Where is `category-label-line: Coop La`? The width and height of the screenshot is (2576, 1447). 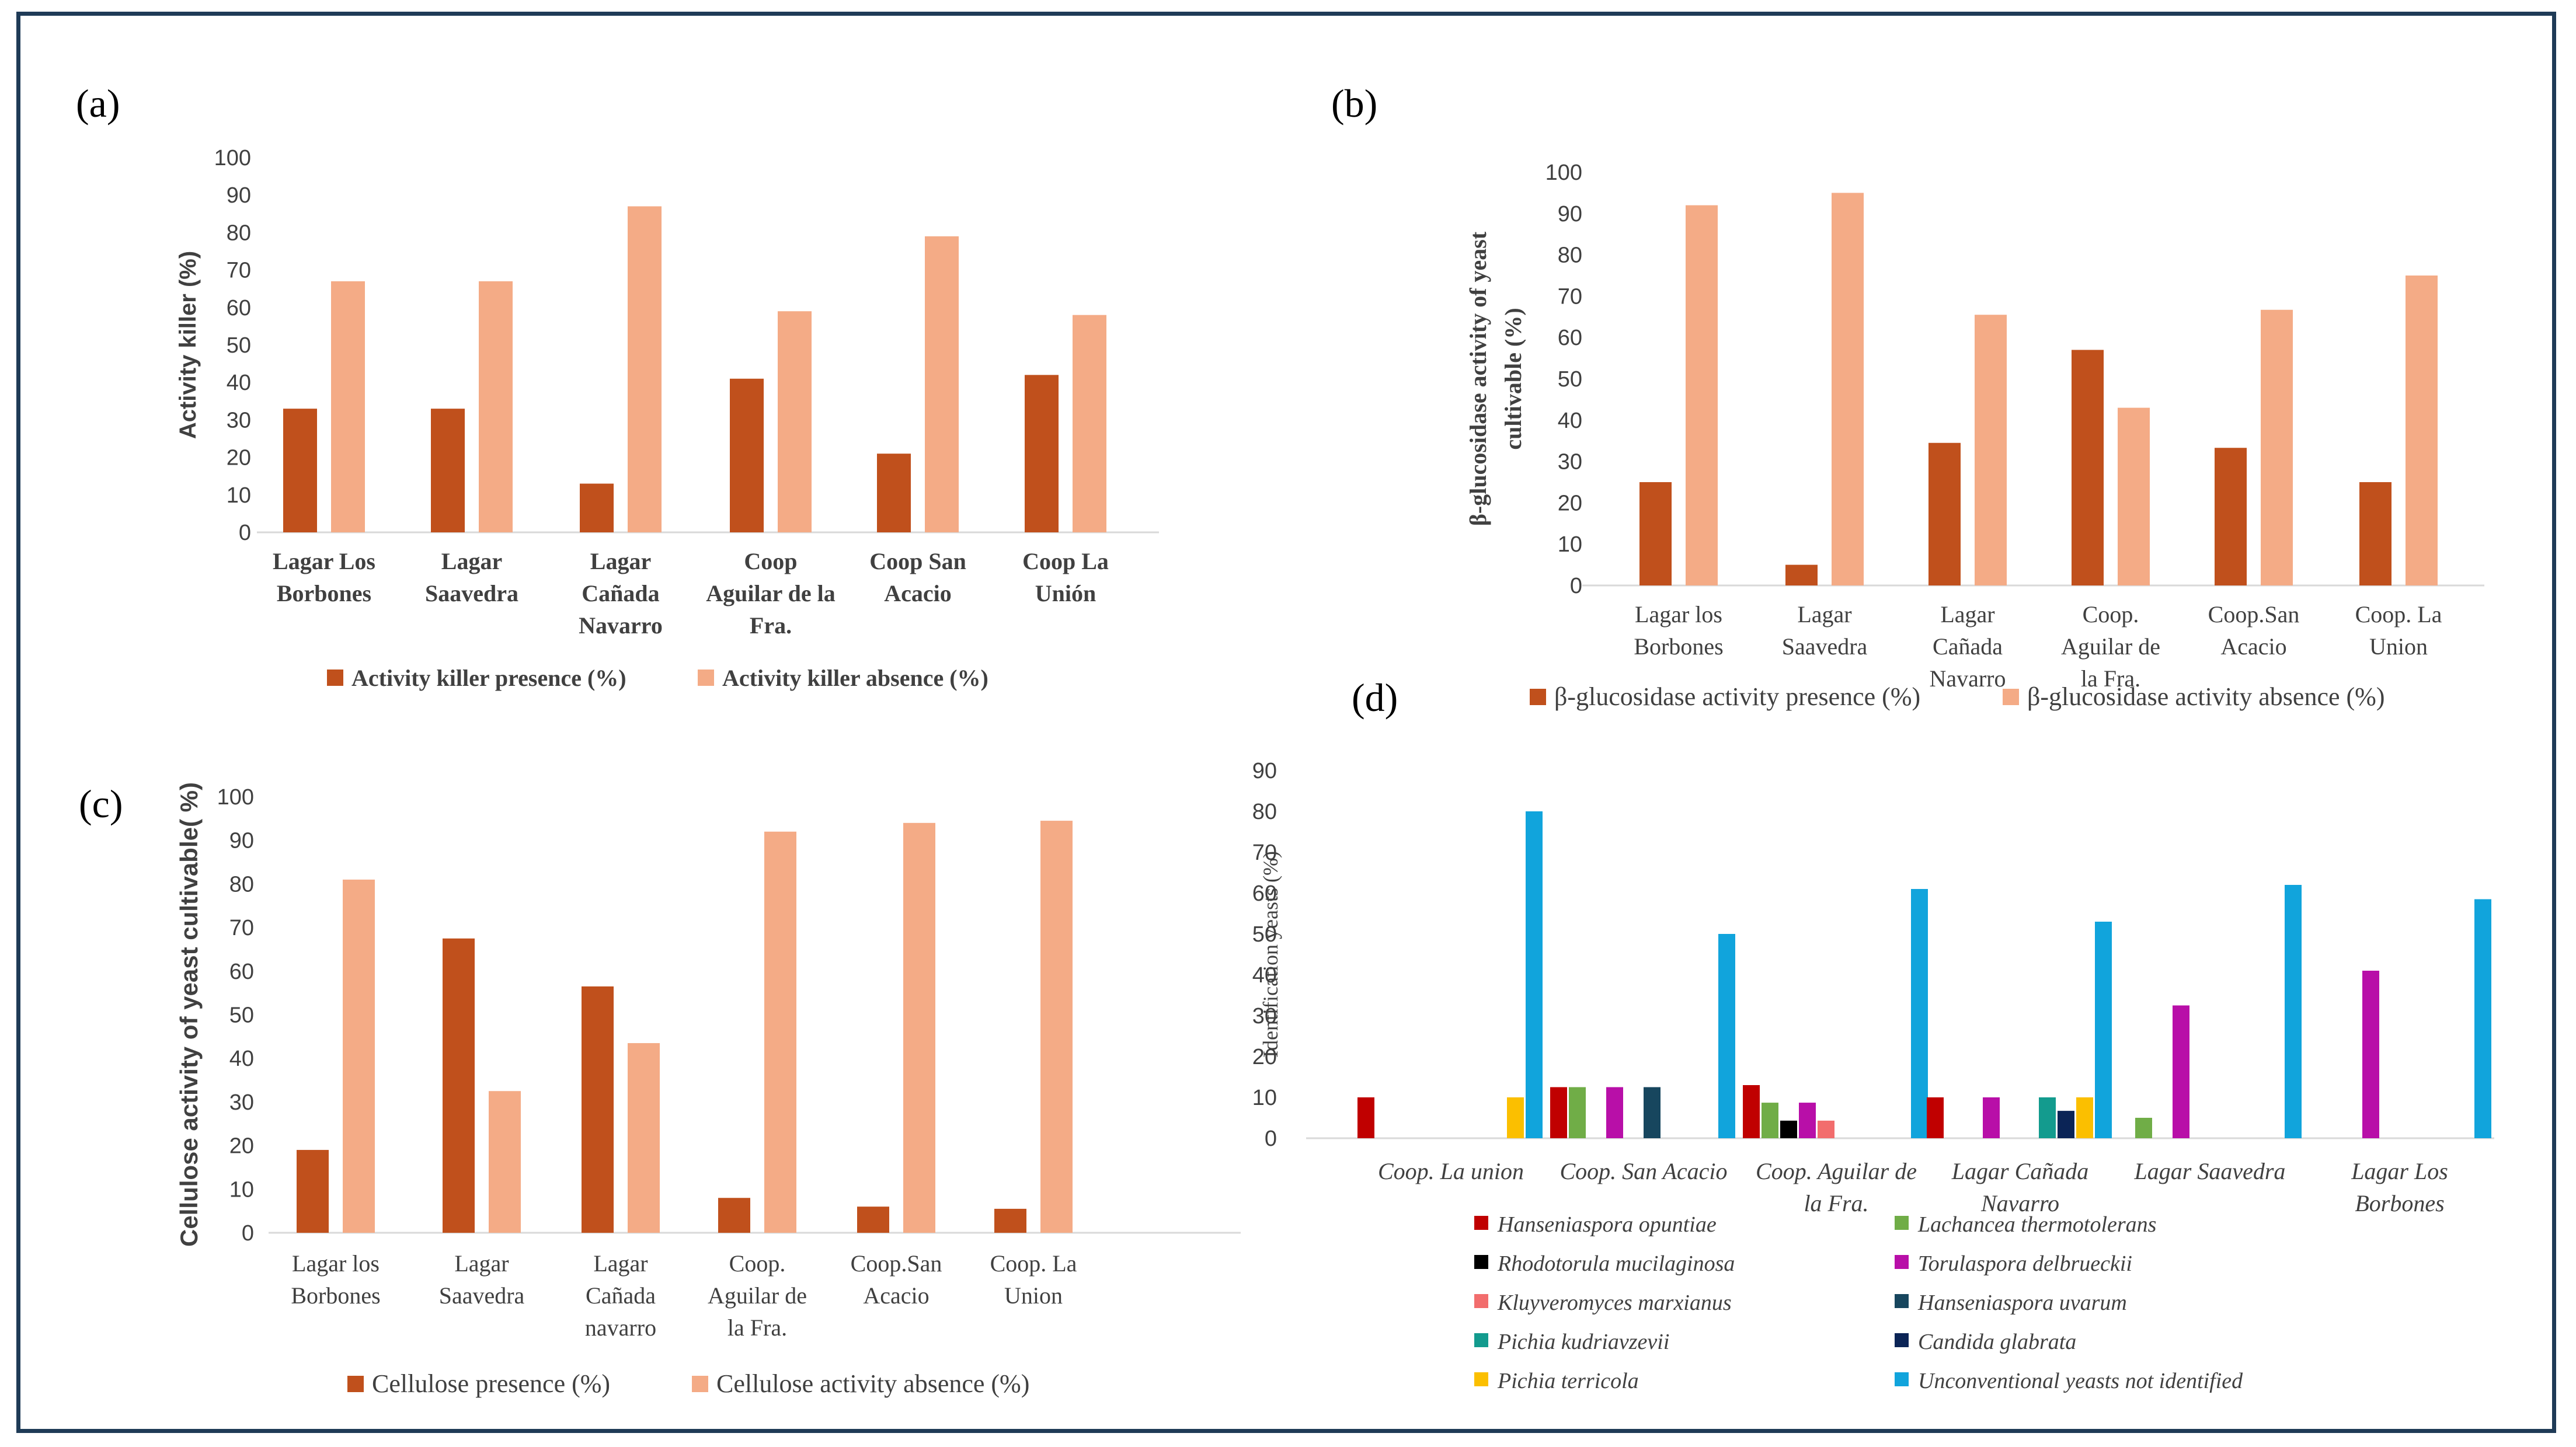 category-label-line: Coop La is located at coordinates (1065, 561).